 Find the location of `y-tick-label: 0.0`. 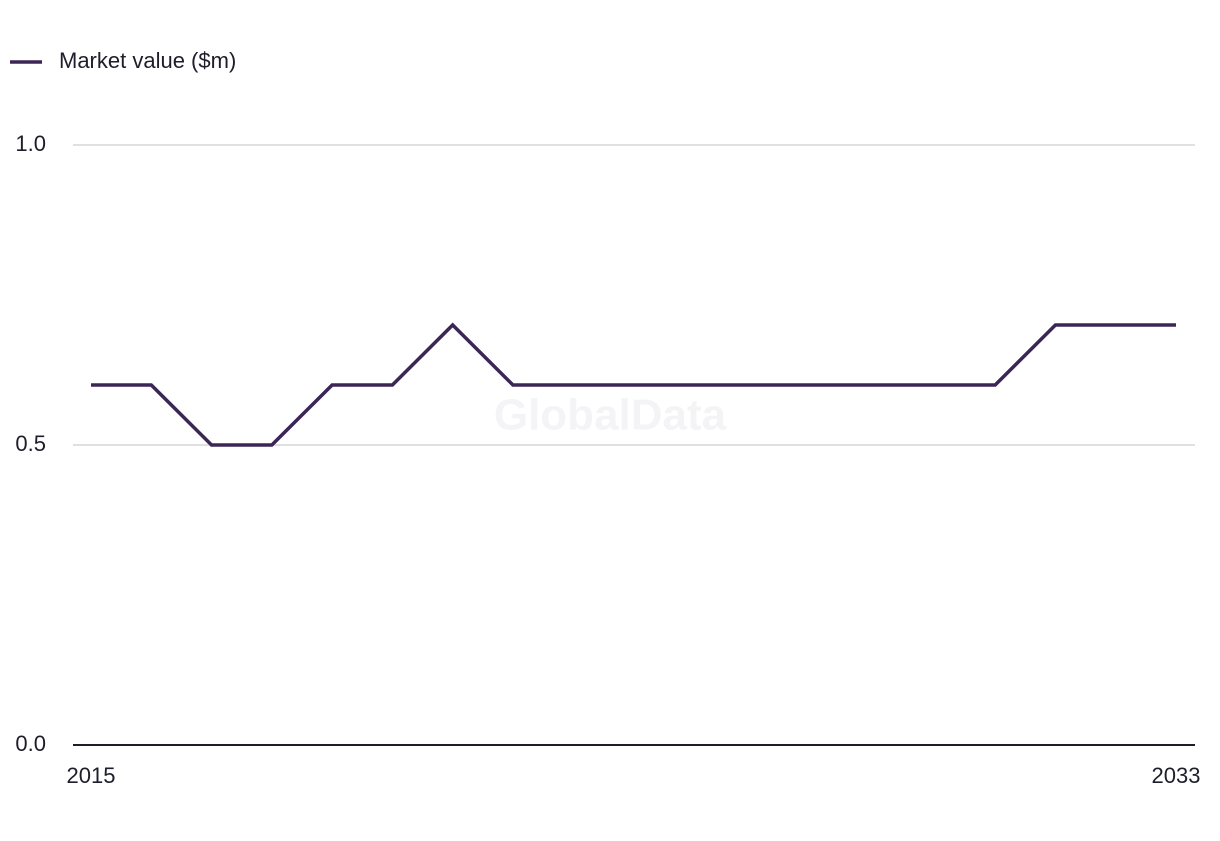

y-tick-label: 0.0 is located at coordinates (30, 743).